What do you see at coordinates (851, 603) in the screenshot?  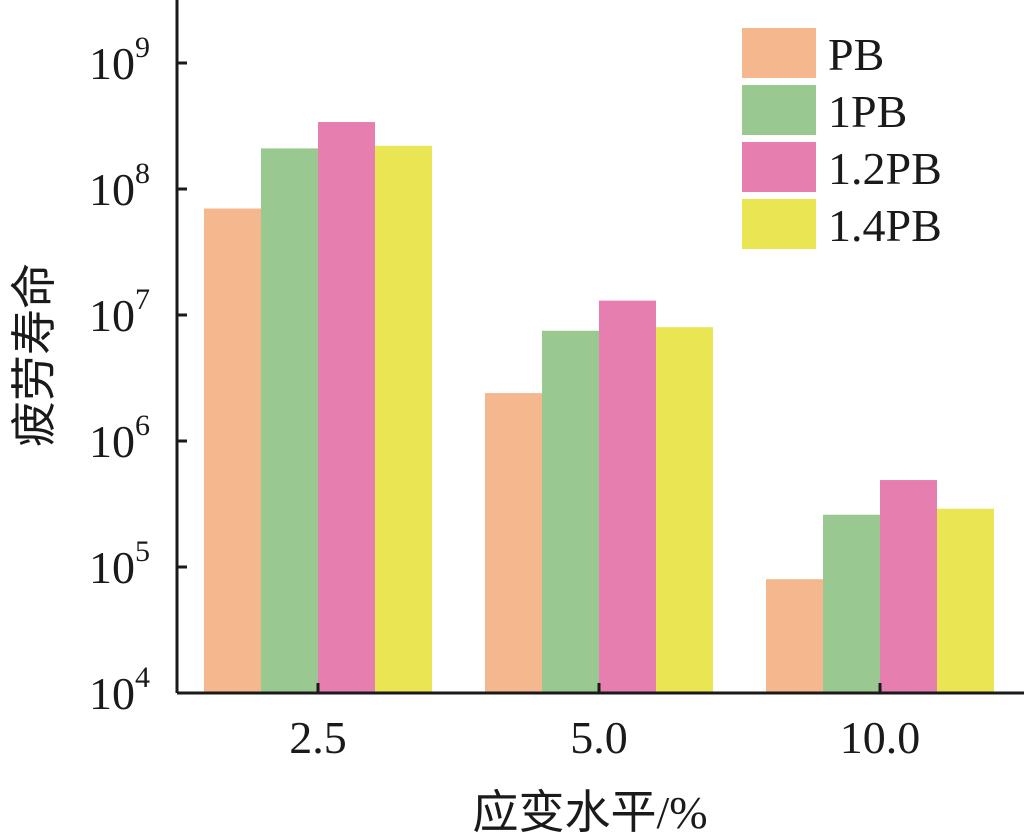 I see `bar-1PB-10.0` at bounding box center [851, 603].